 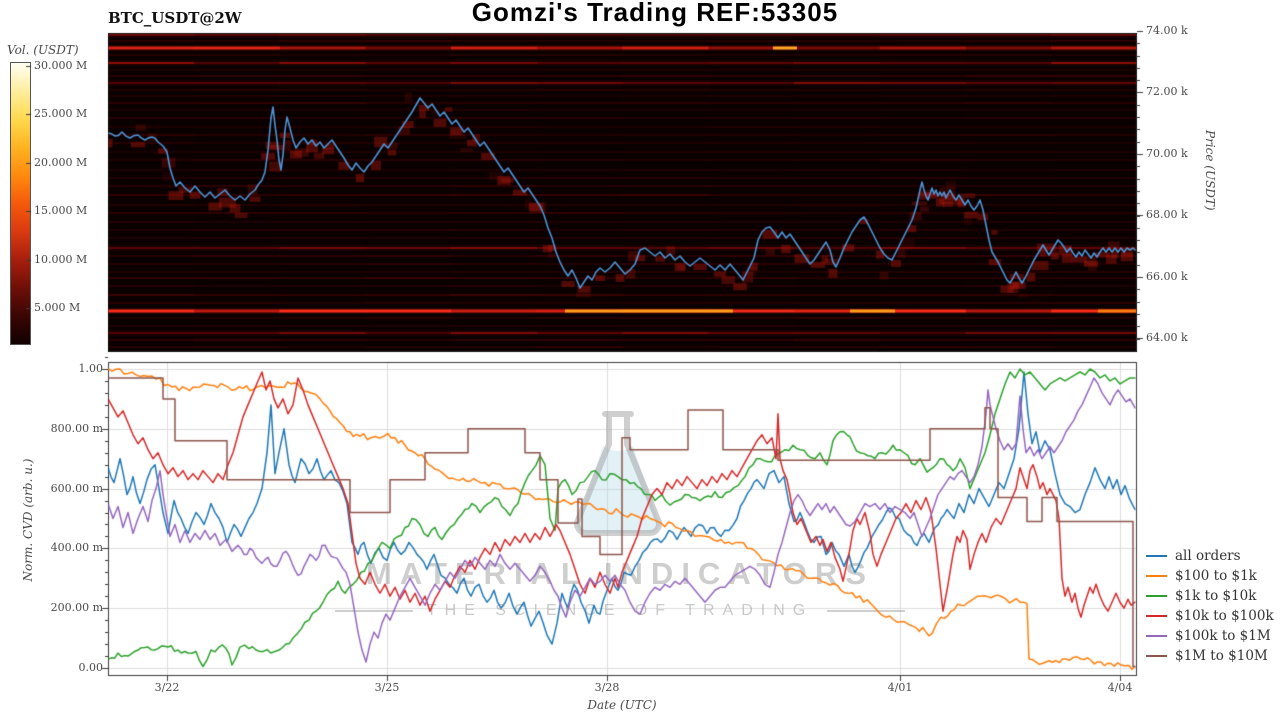 I want to click on price-tick-label: 68.00 k, so click(x=1167, y=214).